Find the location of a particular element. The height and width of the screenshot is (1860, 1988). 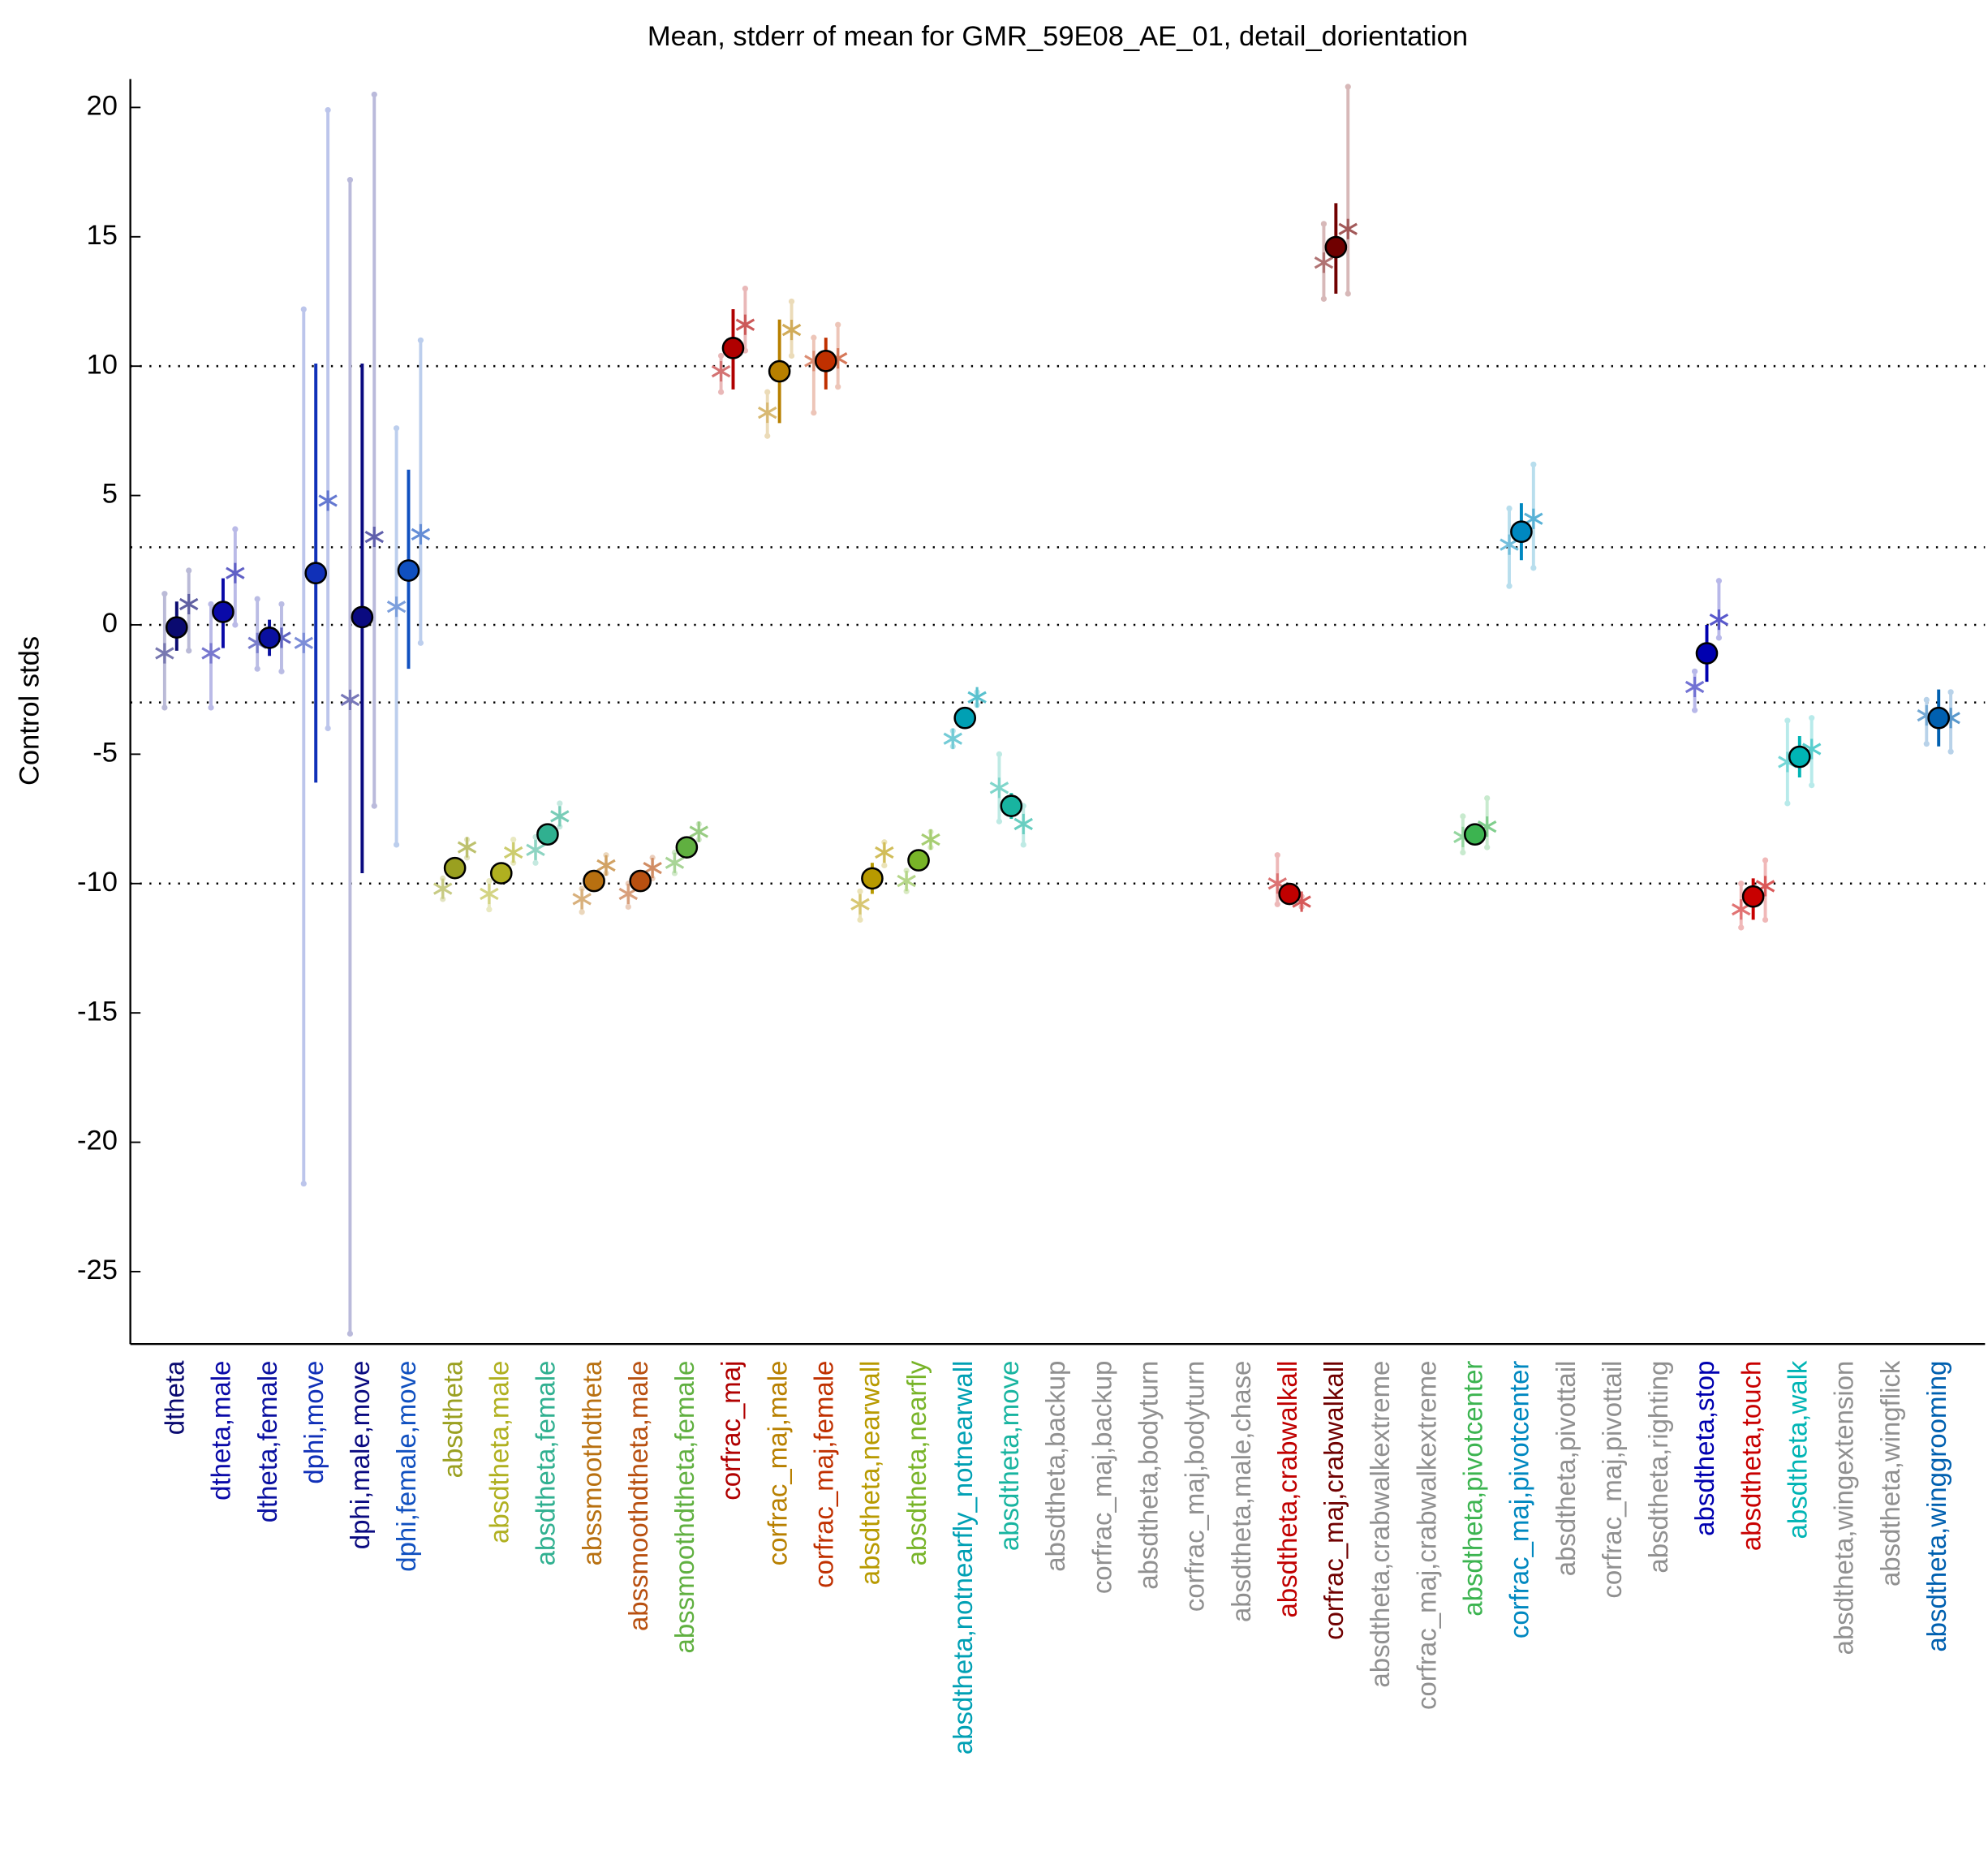

y-tick-label: 15 is located at coordinates (102, 235).